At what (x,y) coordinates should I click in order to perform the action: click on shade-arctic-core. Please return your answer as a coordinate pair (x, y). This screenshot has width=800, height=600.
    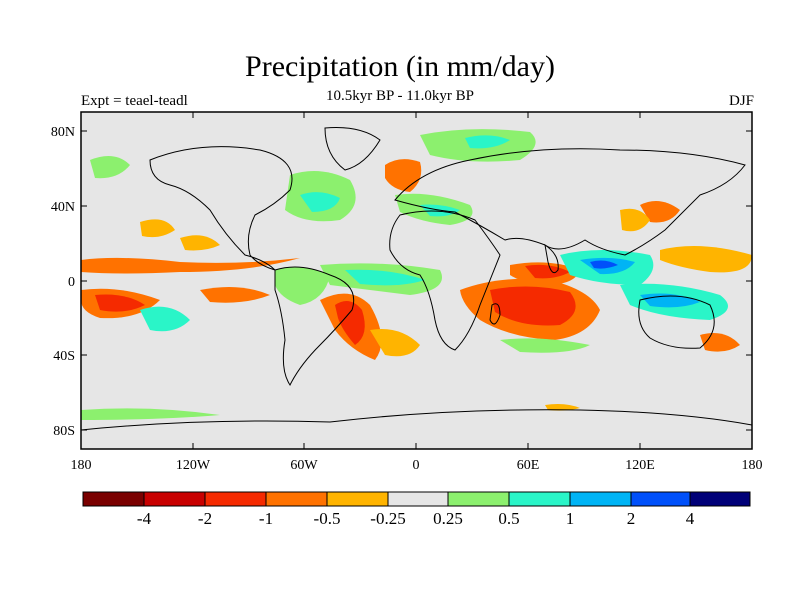
    Looking at the image, I should click on (487, 142).